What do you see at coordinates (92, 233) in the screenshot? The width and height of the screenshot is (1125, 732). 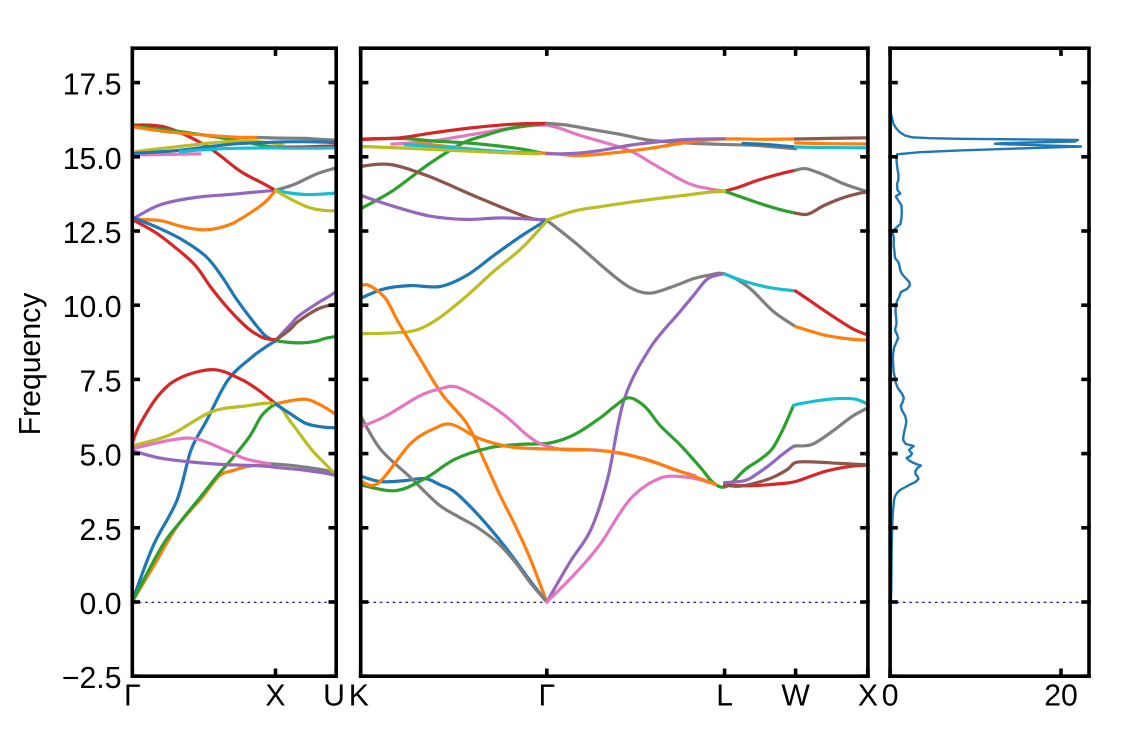 I see `svg-text: 12.5` at bounding box center [92, 233].